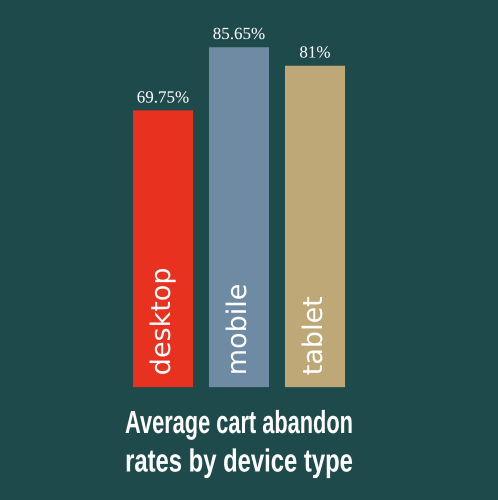  Describe the element at coordinates (314, 336) in the screenshot. I see `x-tick-label: tablet` at that location.